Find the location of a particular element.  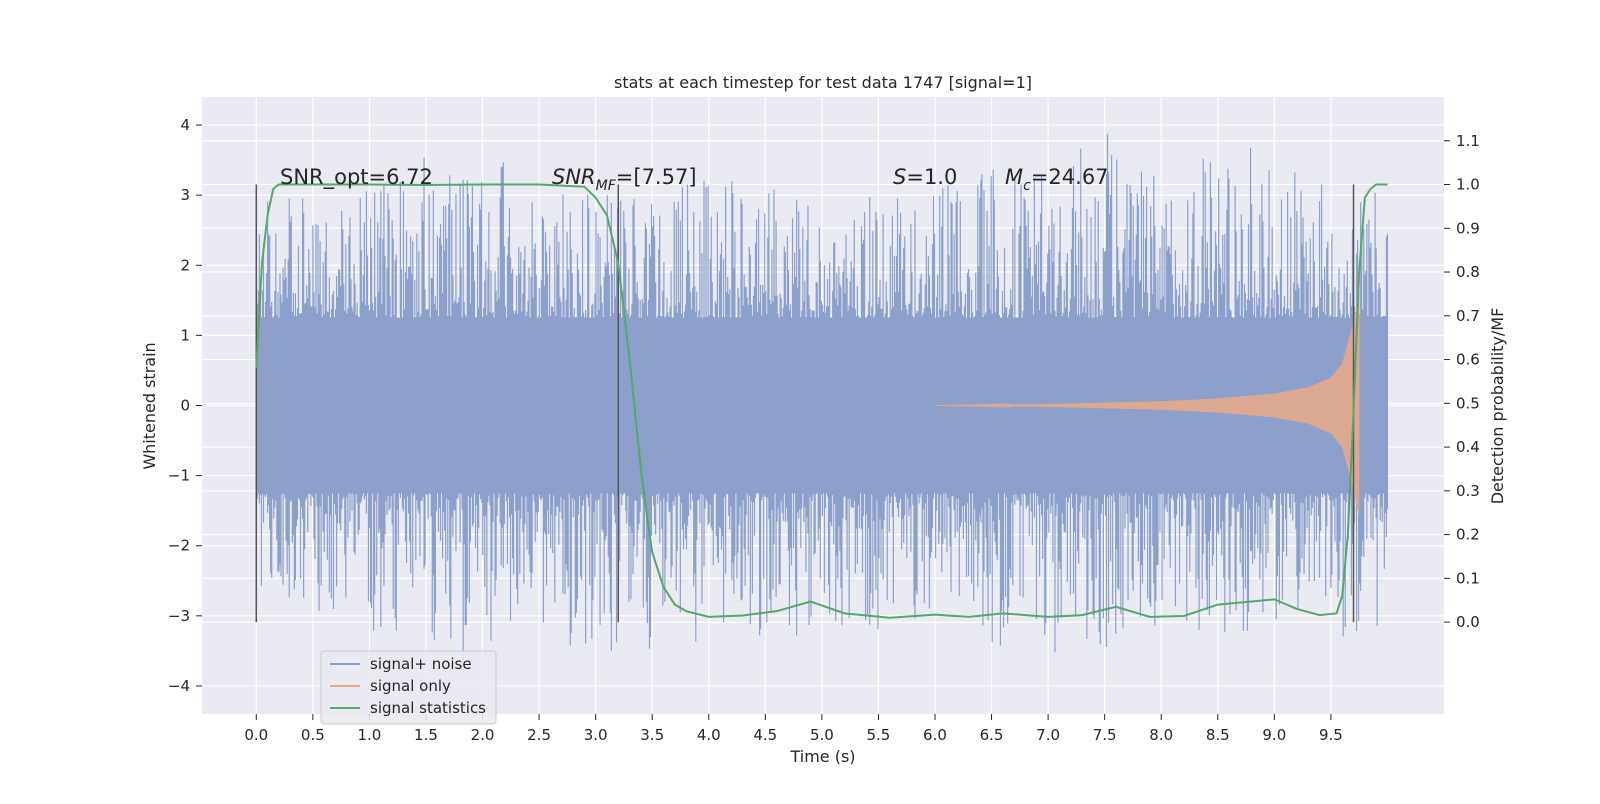

y-right-tick-label-2: 0.9 is located at coordinates (1468, 228).